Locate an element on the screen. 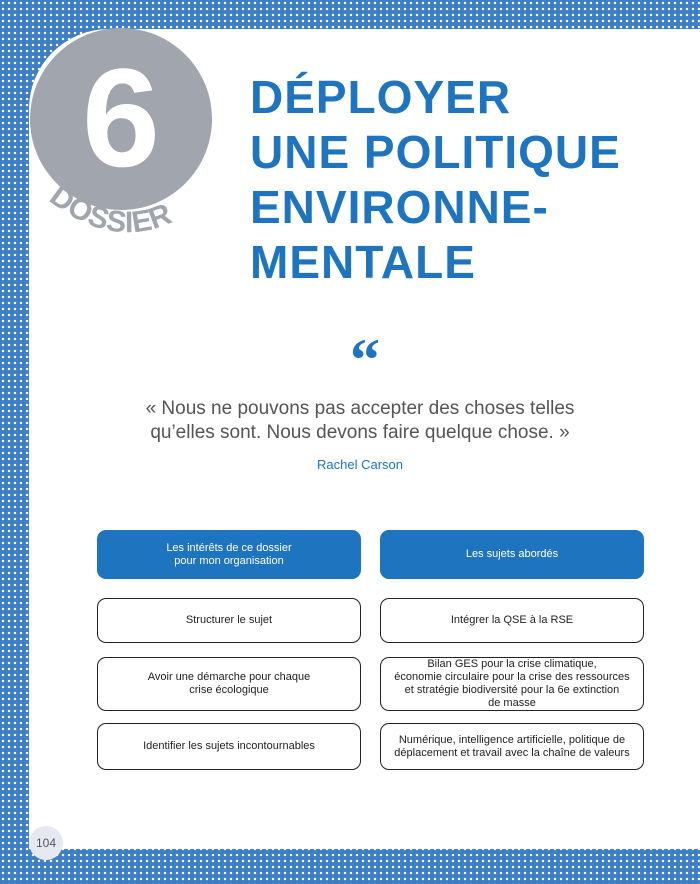  right-header: Les sujets abordés is located at coordinates (512, 554).